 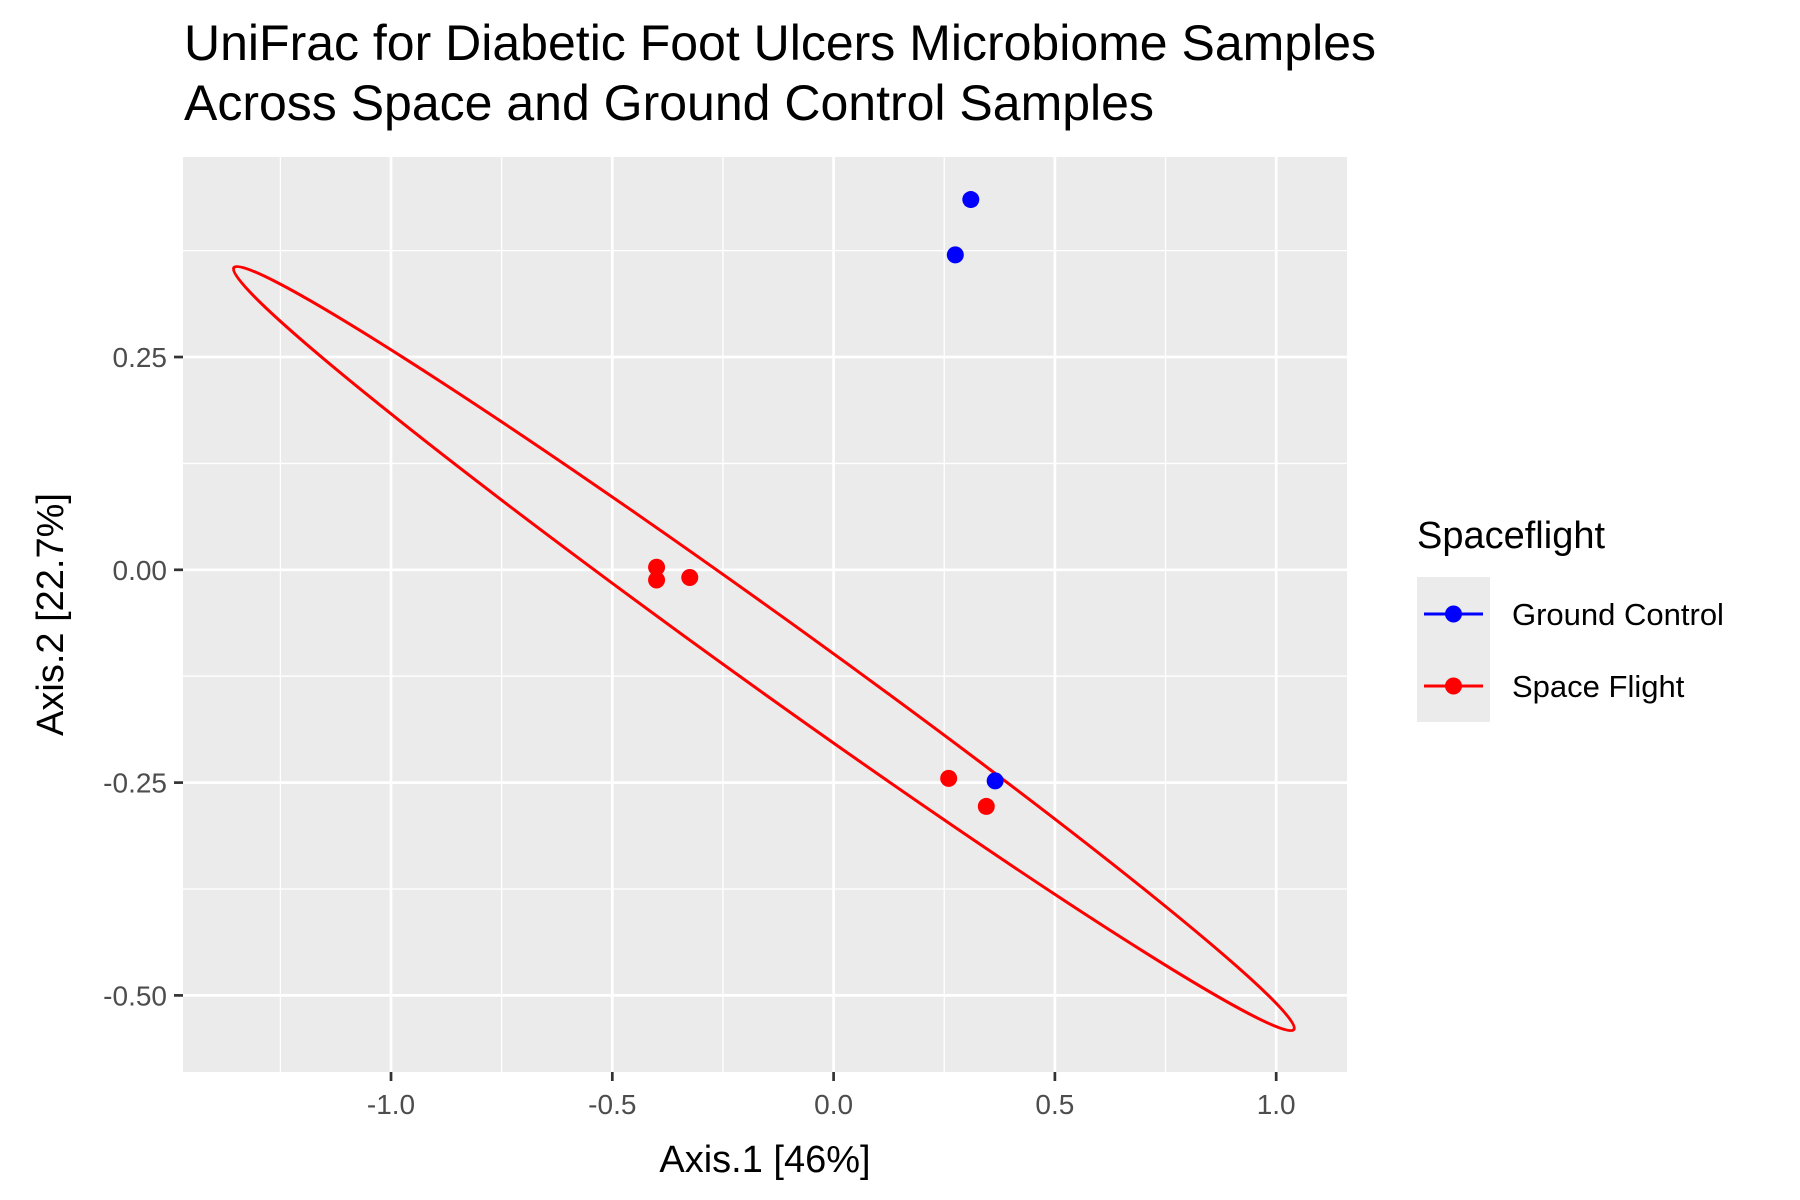 What do you see at coordinates (833, 1104) in the screenshot?
I see `x-tick-label-2: 0.0` at bounding box center [833, 1104].